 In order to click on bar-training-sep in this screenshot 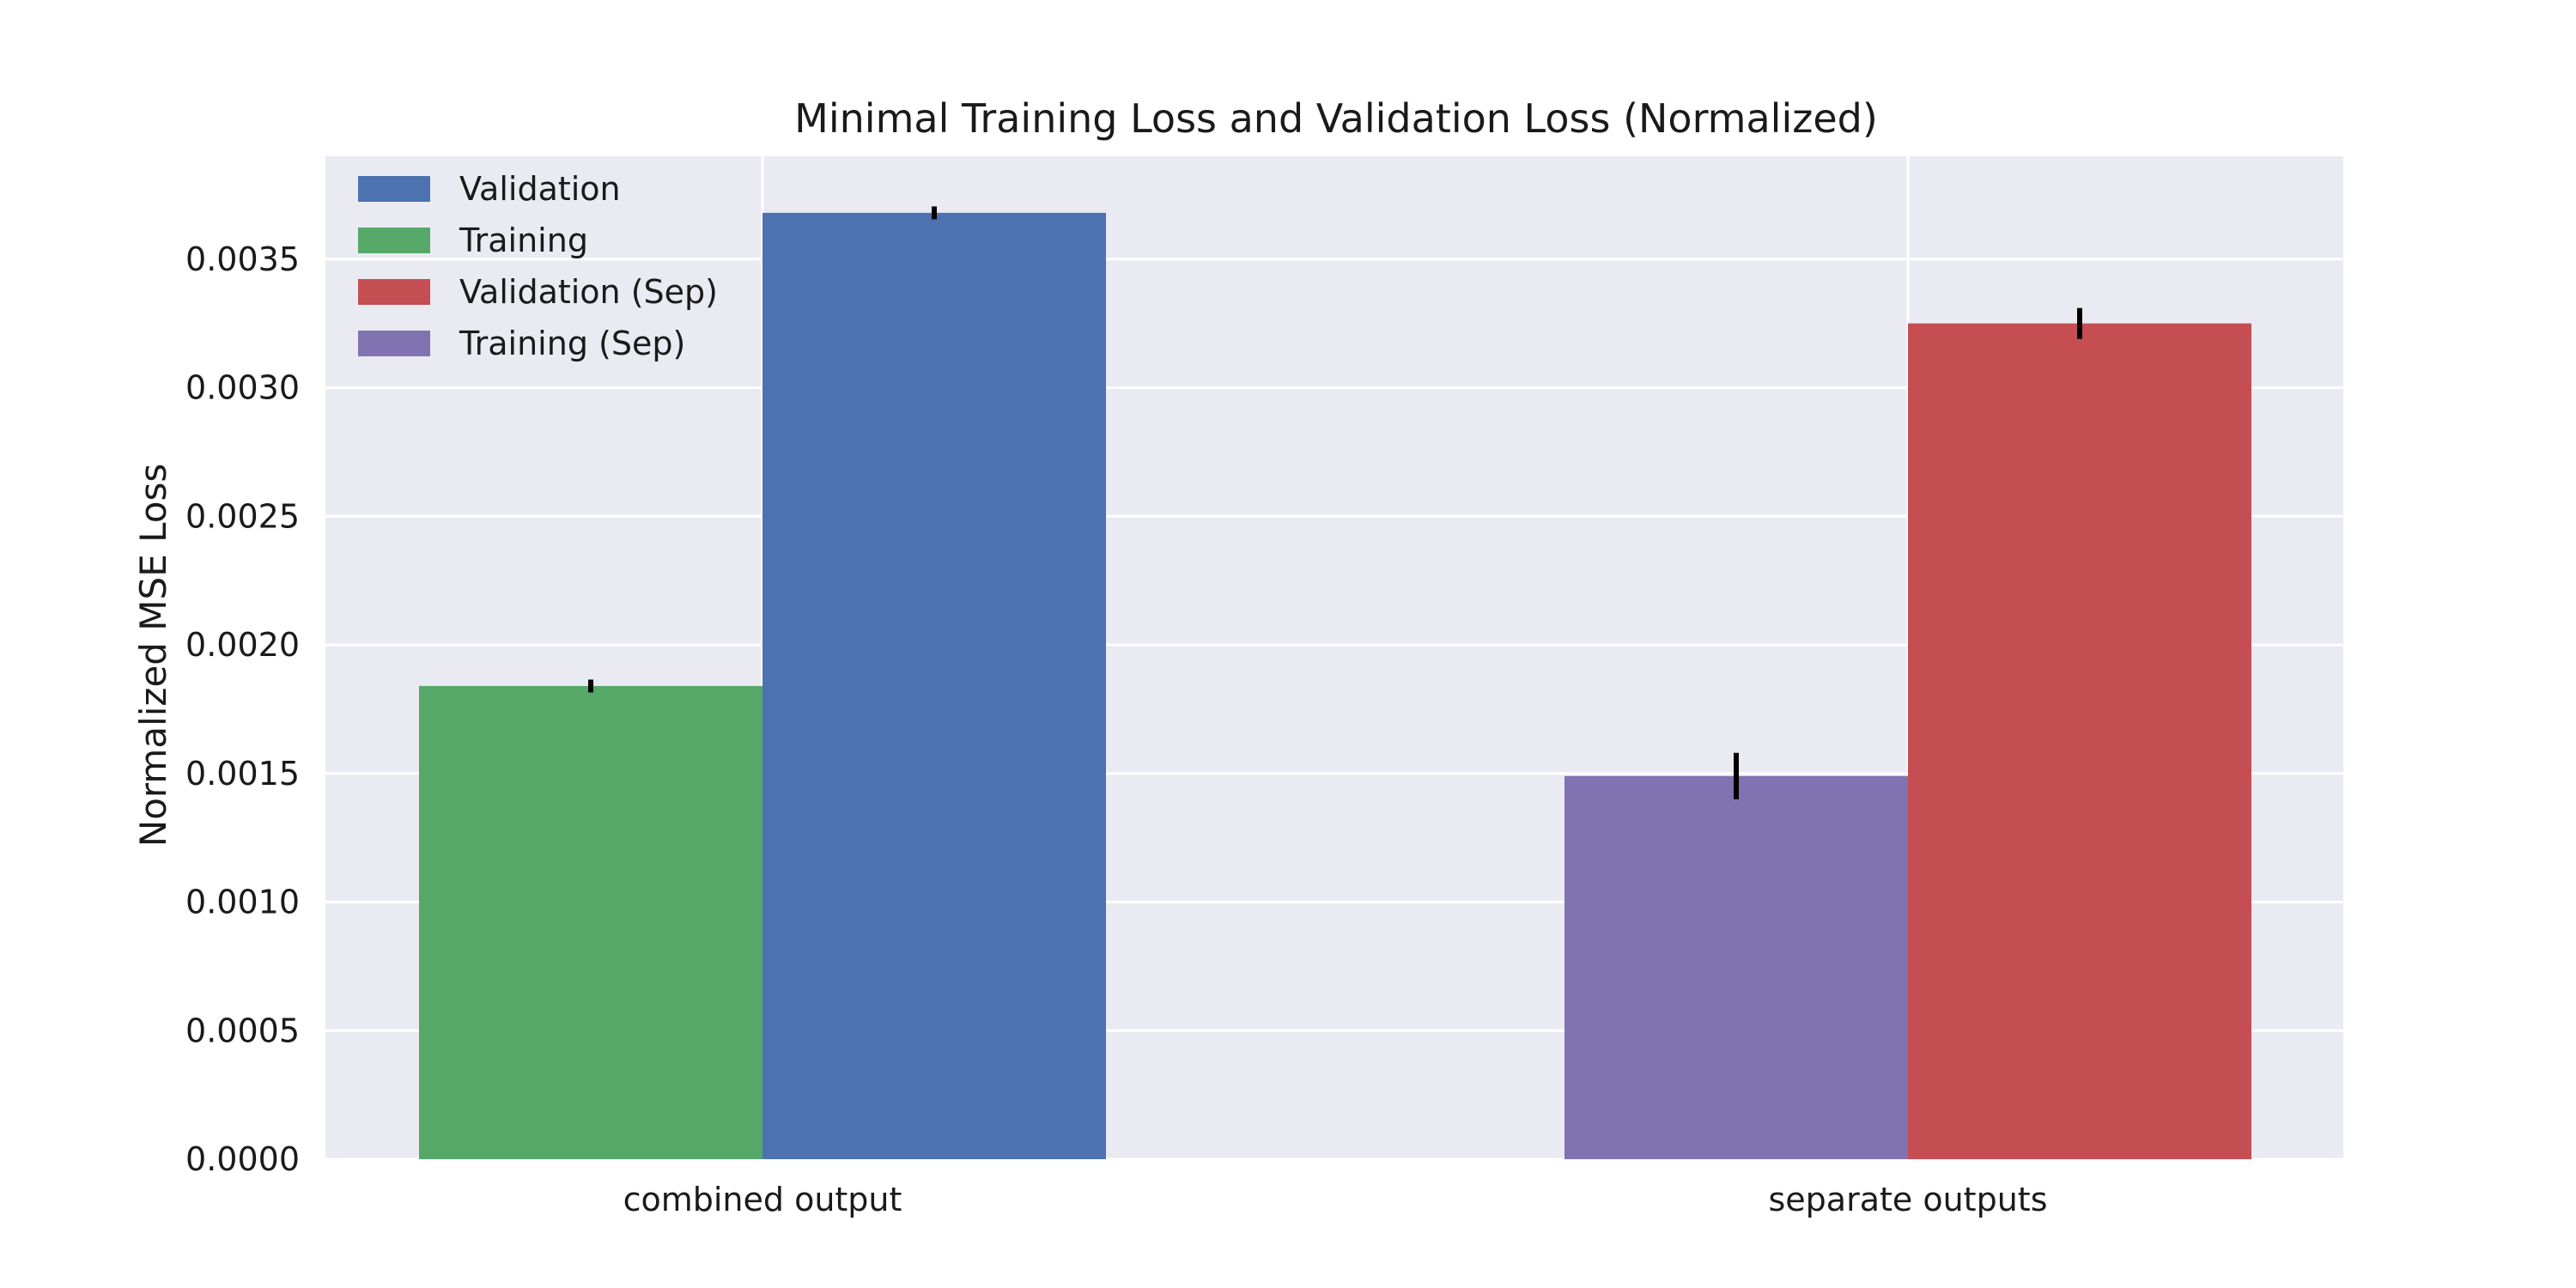, I will do `click(1736, 967)`.